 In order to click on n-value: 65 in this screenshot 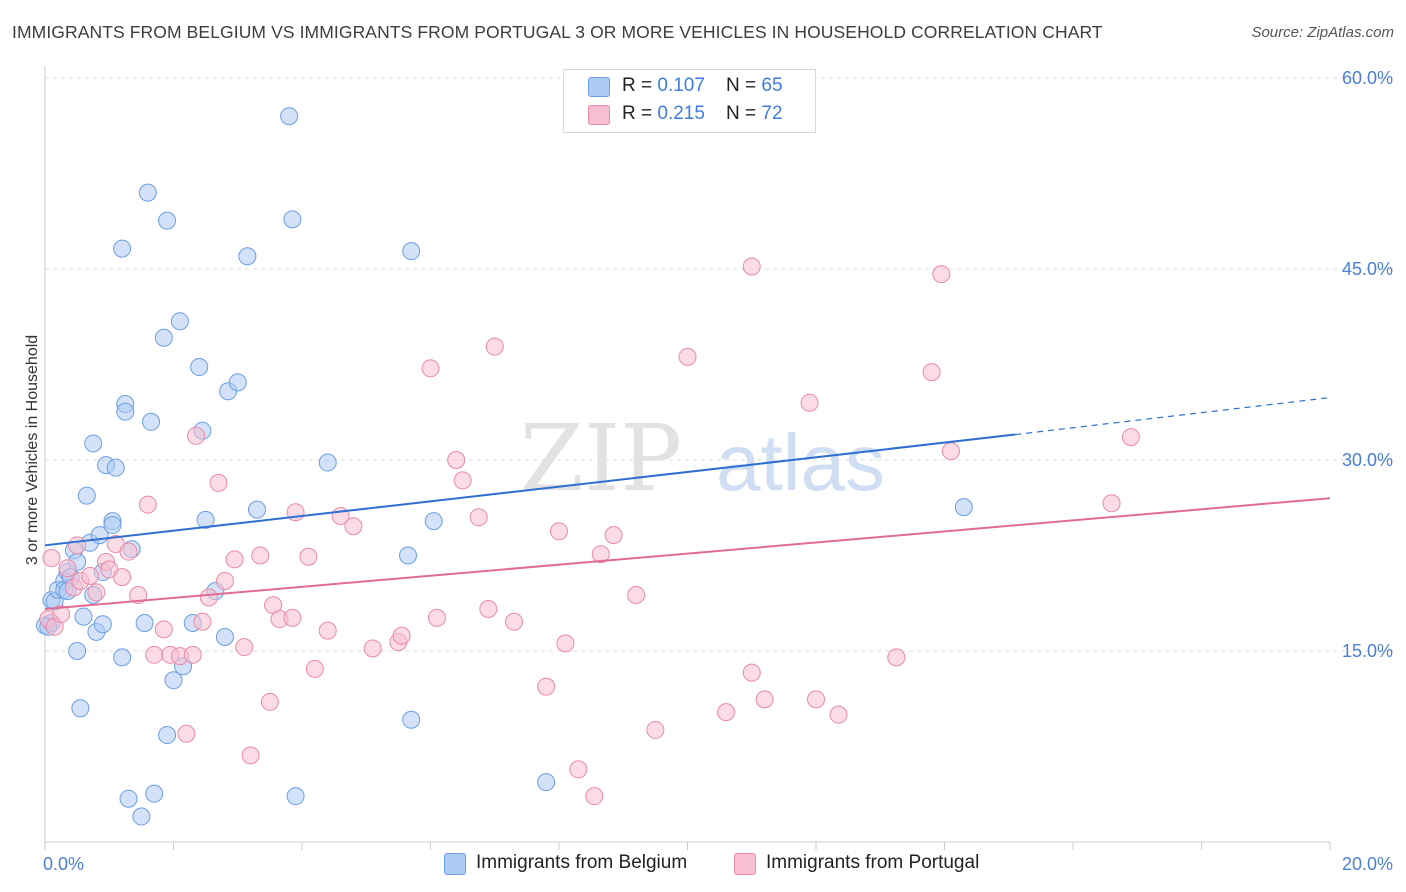, I will do `click(772, 85)`.